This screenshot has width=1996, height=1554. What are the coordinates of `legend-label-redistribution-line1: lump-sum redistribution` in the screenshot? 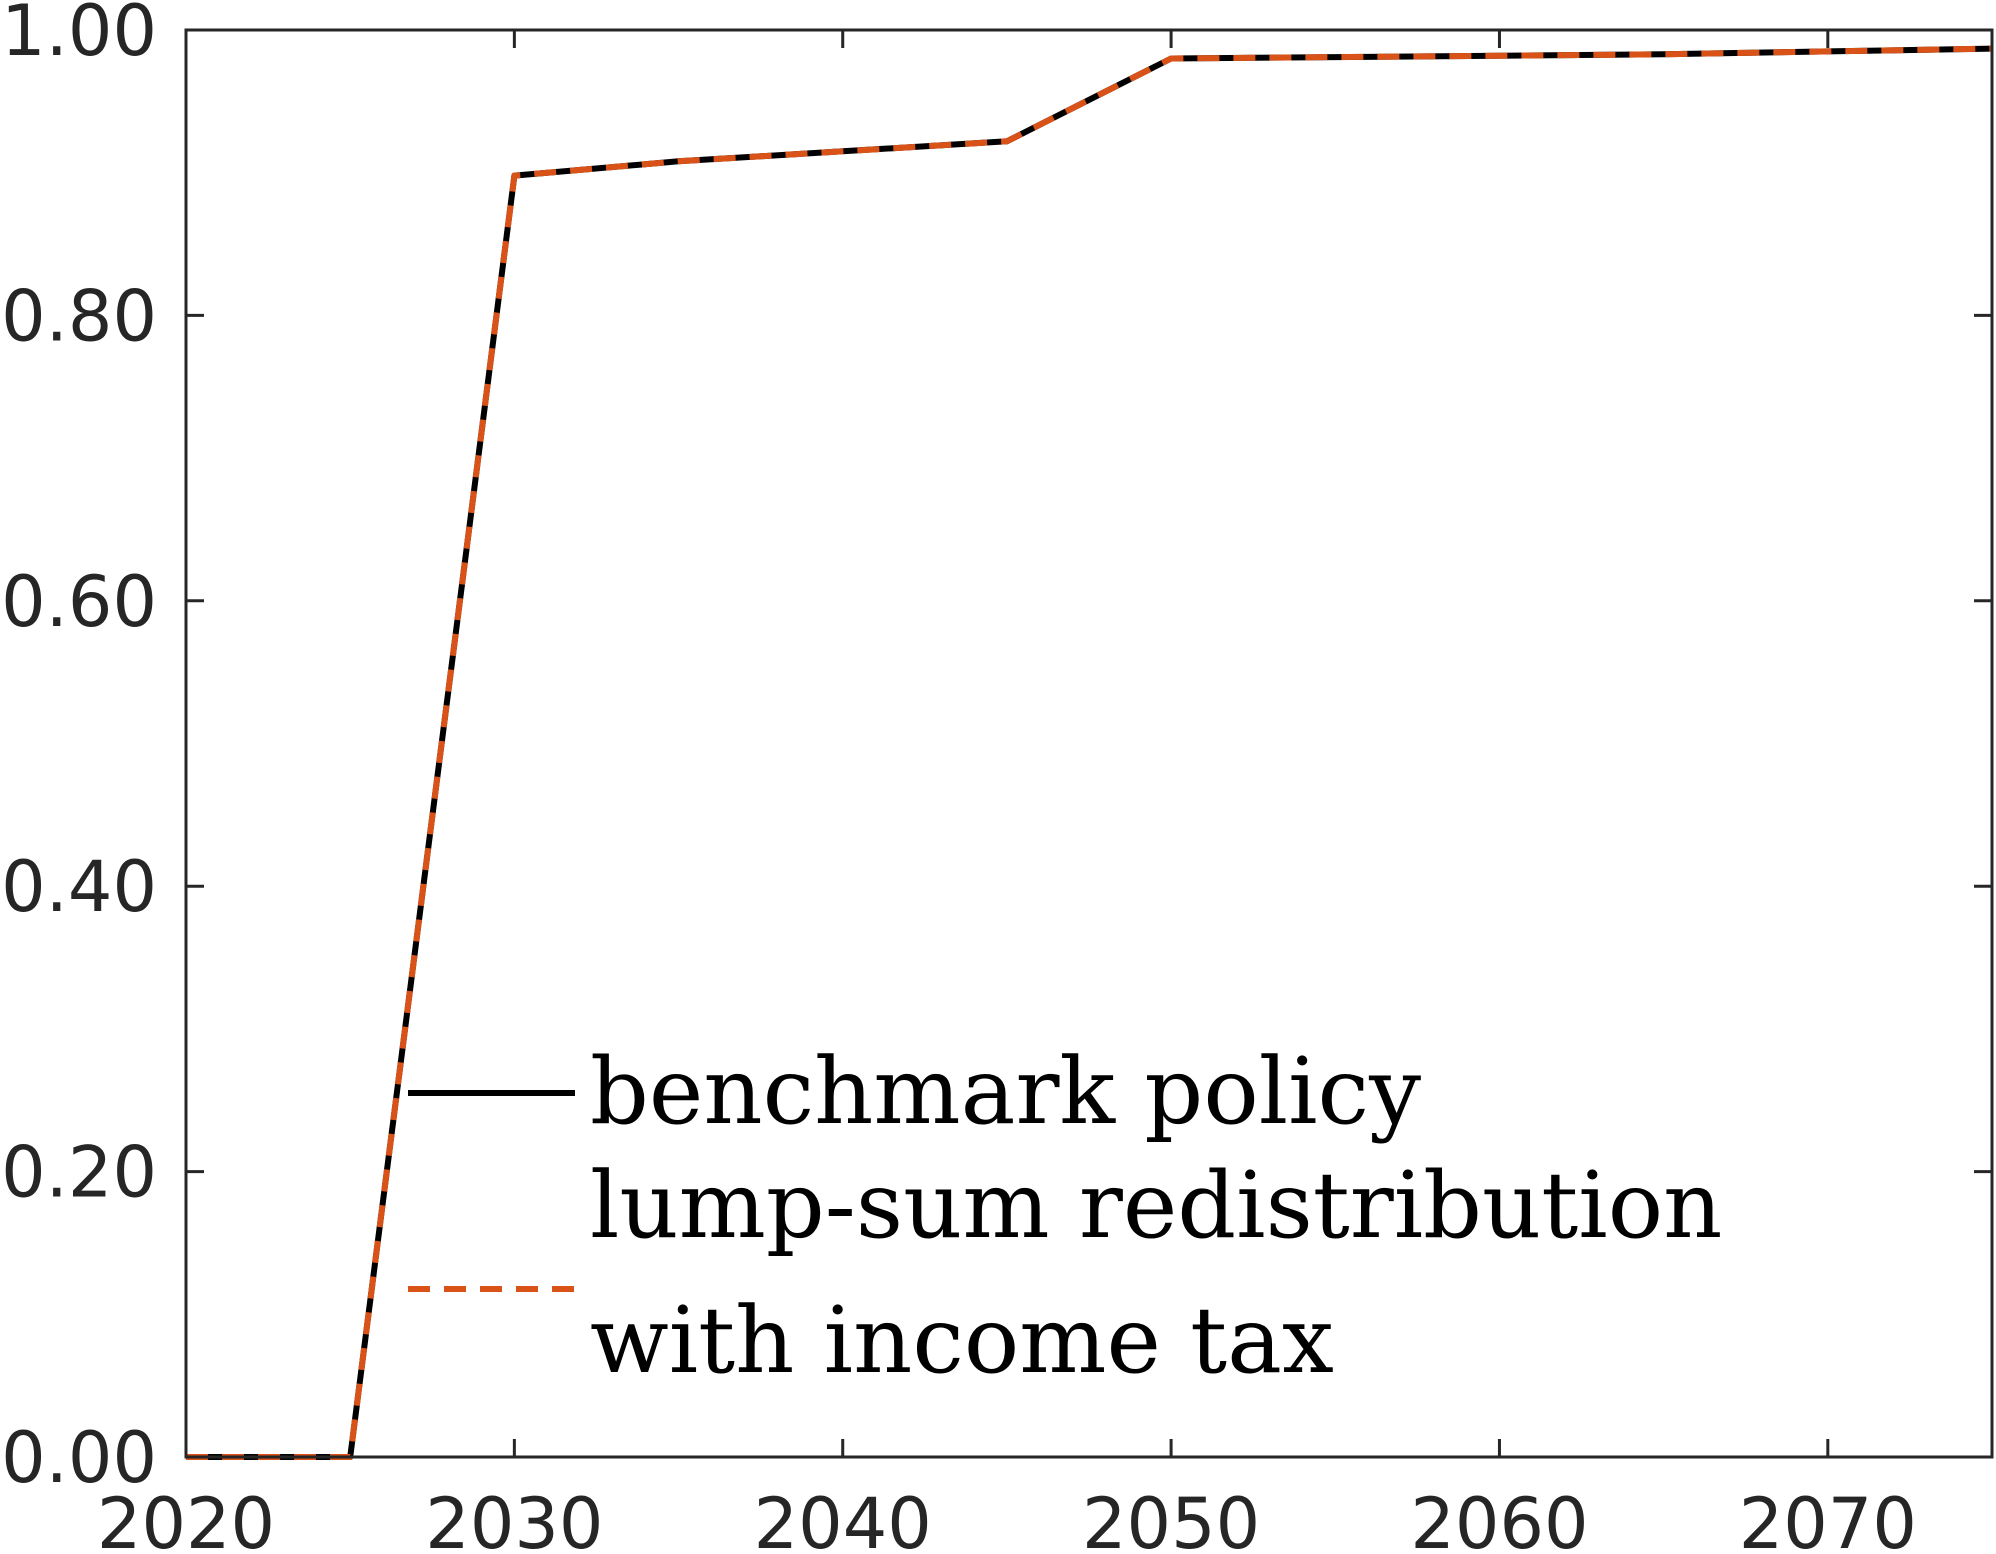 It's located at (1156, 1205).